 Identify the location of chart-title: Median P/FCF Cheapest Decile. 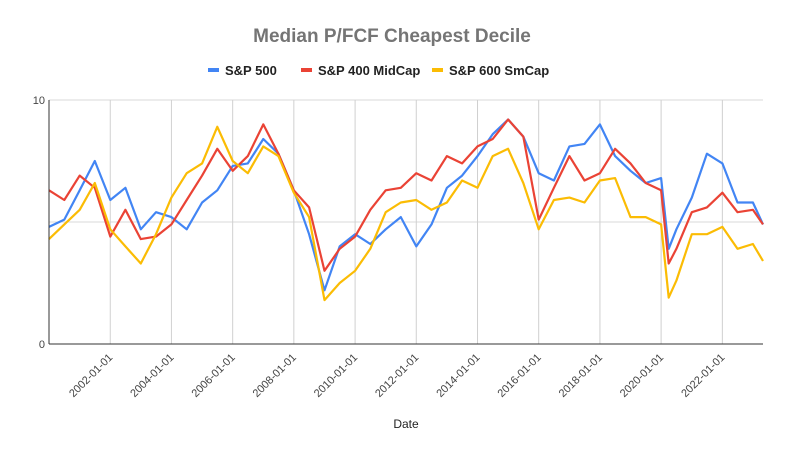
(392, 36).